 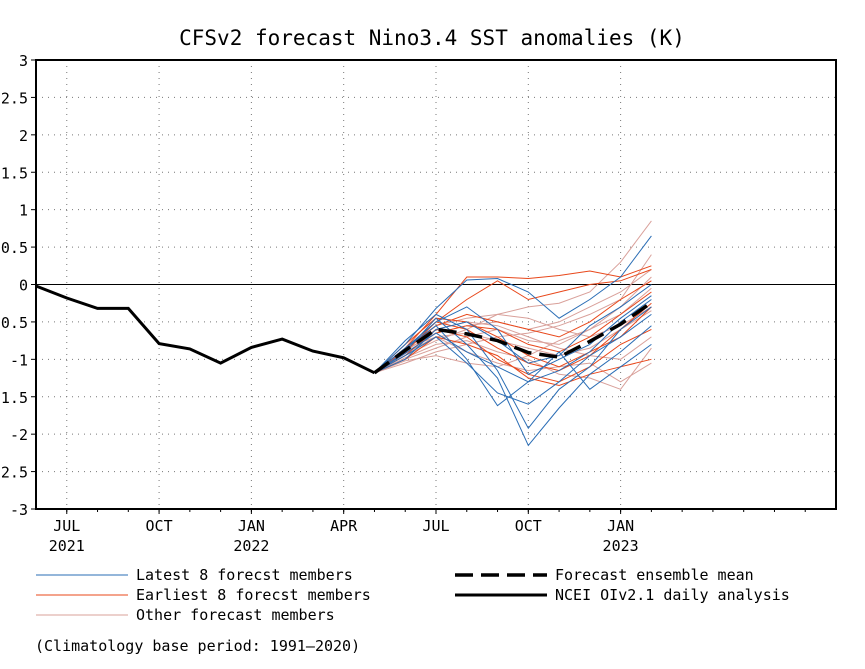 I want to click on y-tick-label: 1, so click(x=23, y=211).